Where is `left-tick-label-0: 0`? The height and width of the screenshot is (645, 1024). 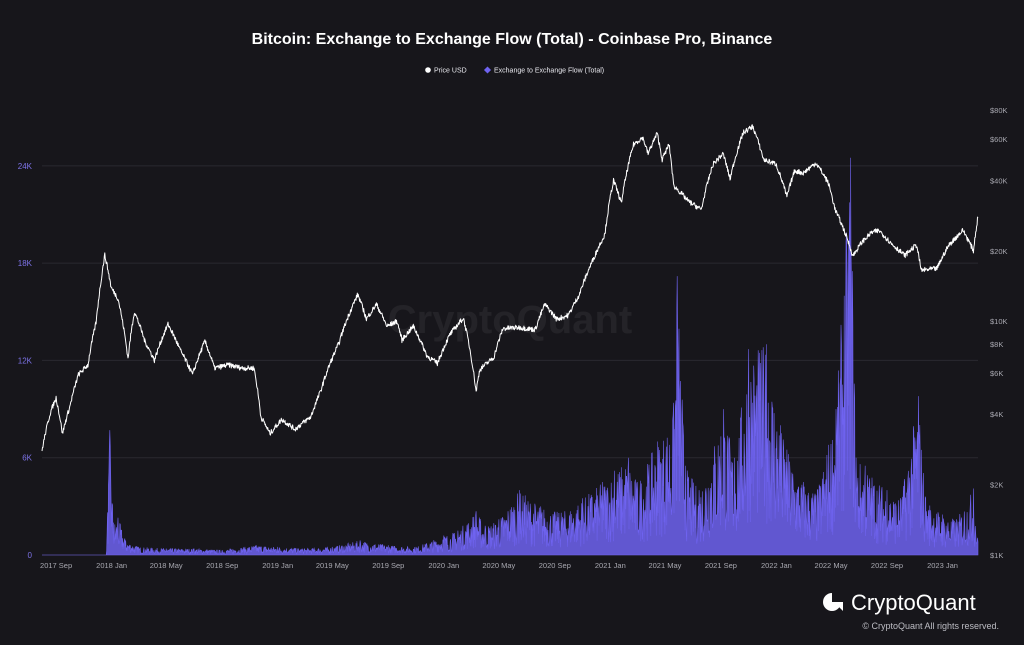 left-tick-label-0: 0 is located at coordinates (30, 555).